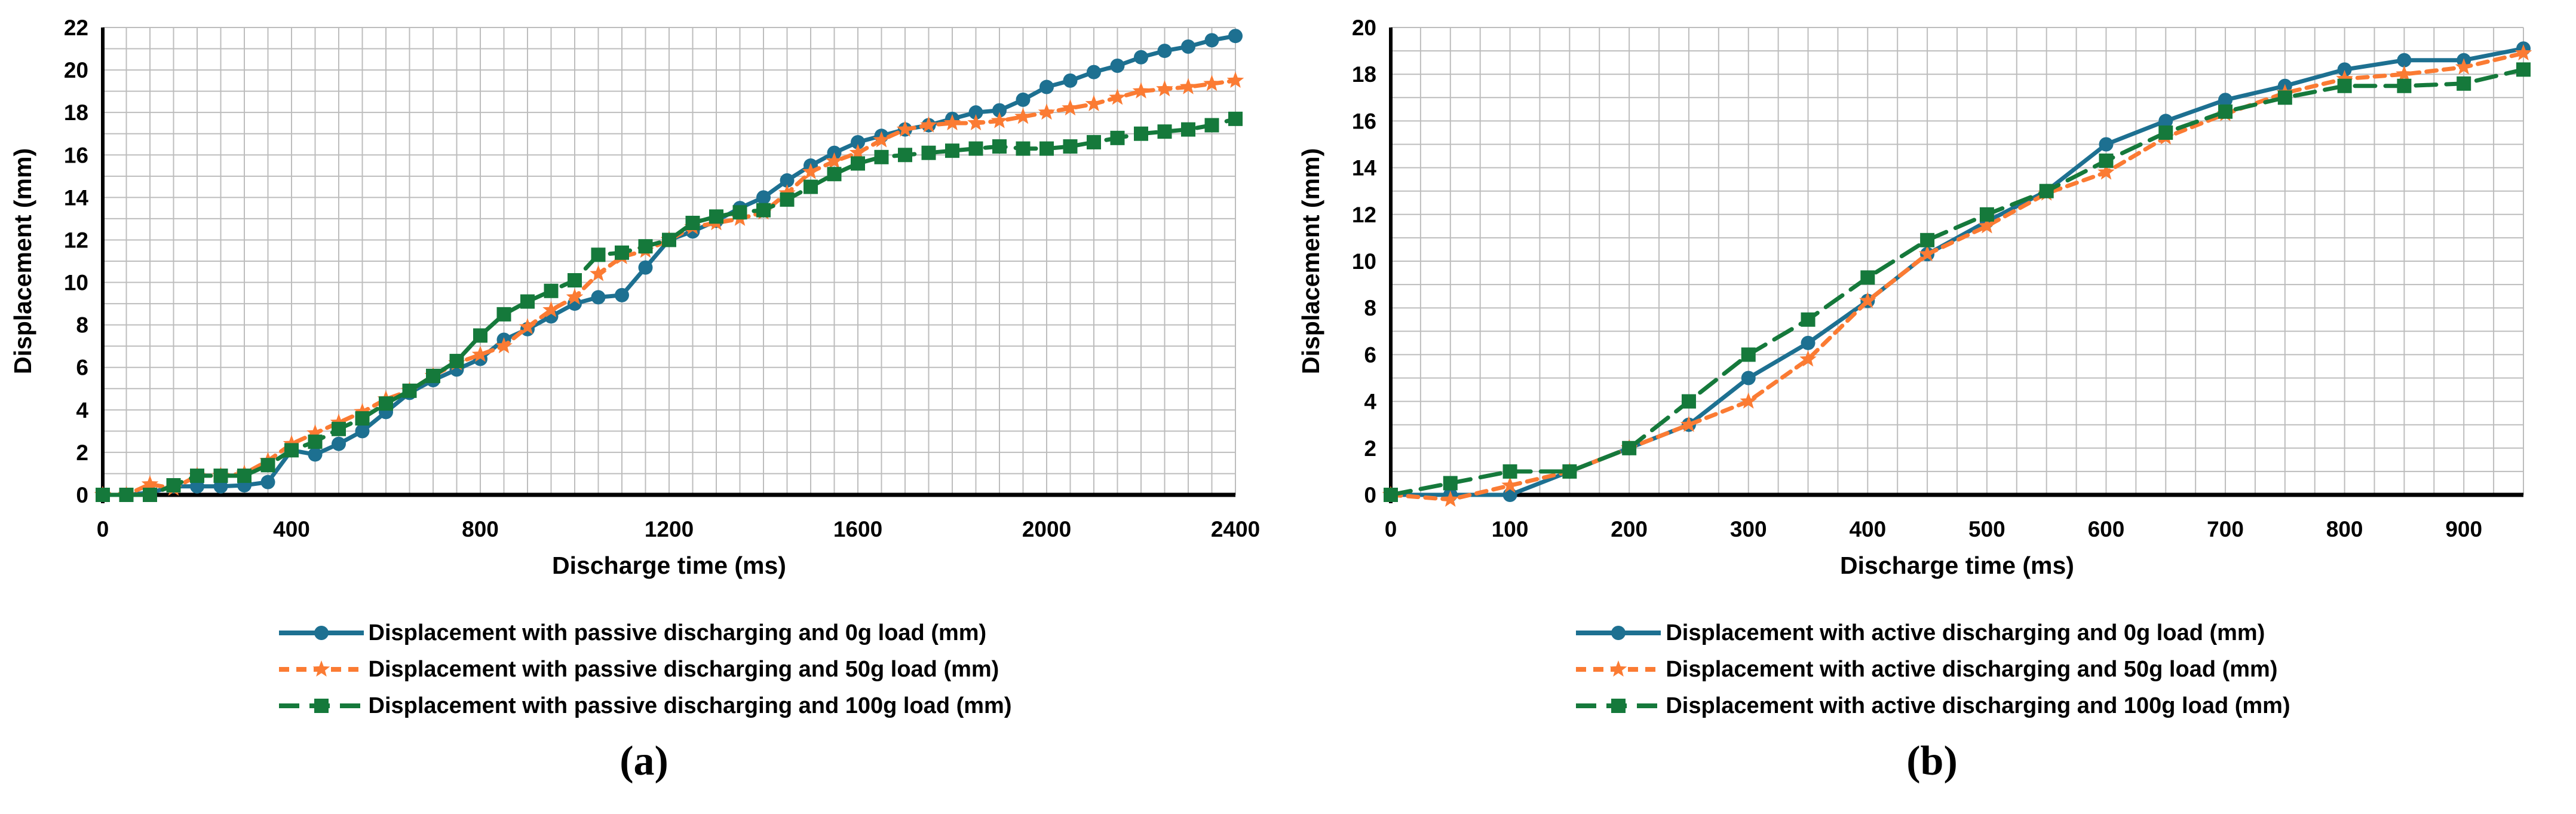 This screenshot has width=2576, height=814. Describe the element at coordinates (1364, 168) in the screenshot. I see `y-tick-label: 14` at that location.